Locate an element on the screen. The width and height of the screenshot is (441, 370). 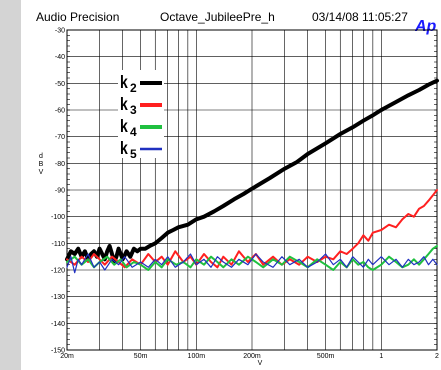
y-tick-label: -100 is located at coordinates (58, 217).